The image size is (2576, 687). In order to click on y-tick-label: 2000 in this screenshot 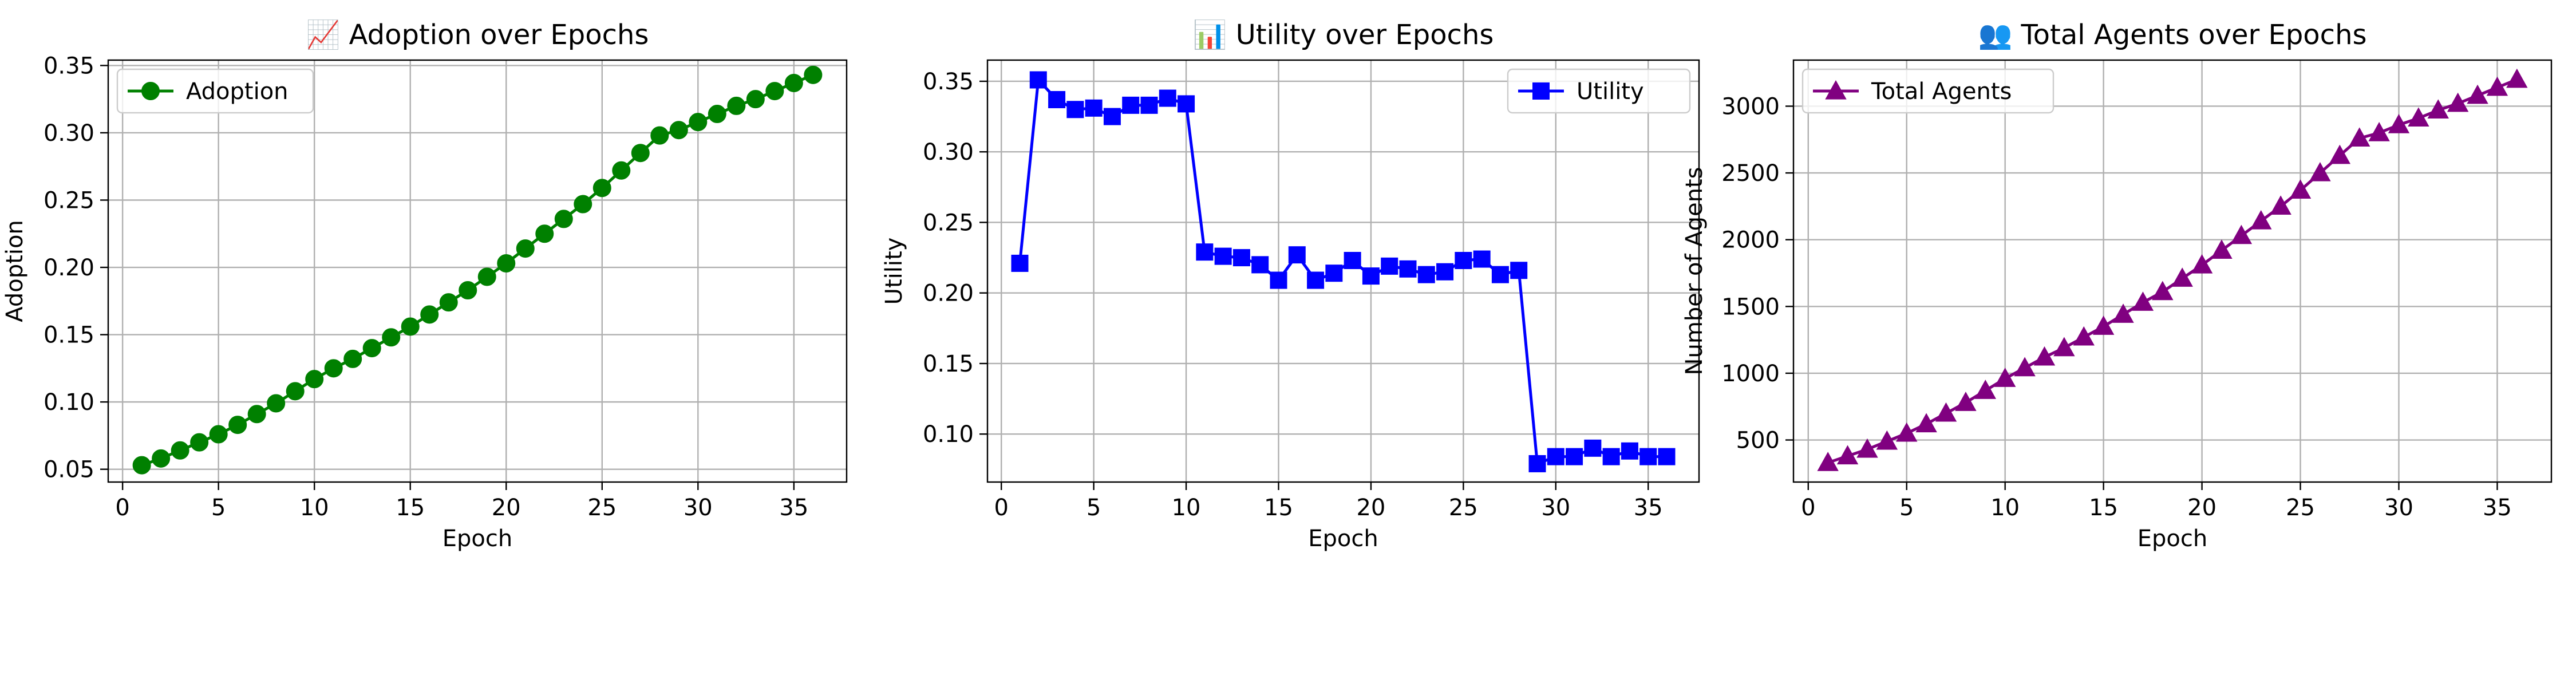, I will do `click(1750, 241)`.